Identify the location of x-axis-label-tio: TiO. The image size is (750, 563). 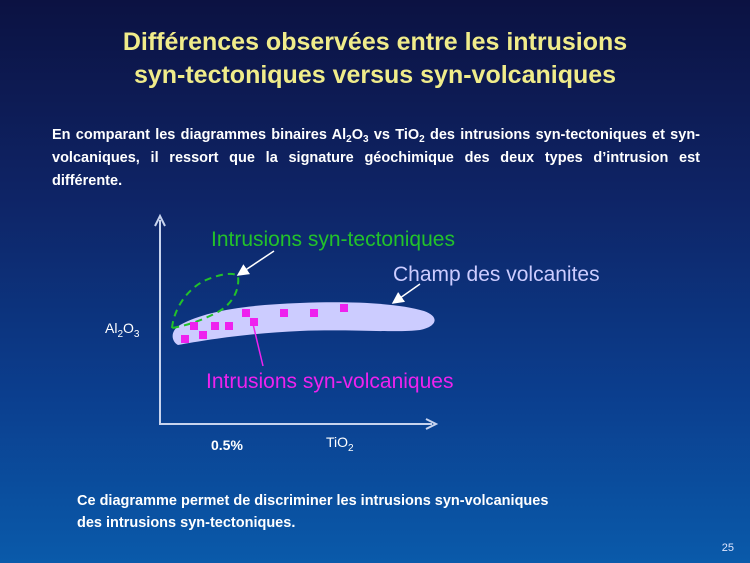
(337, 442).